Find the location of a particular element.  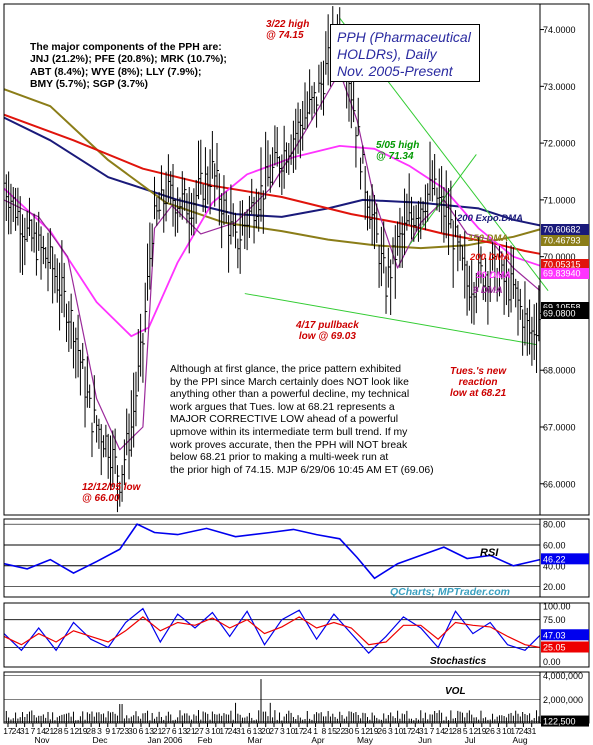

month-label: Jul is located at coordinates (470, 740).